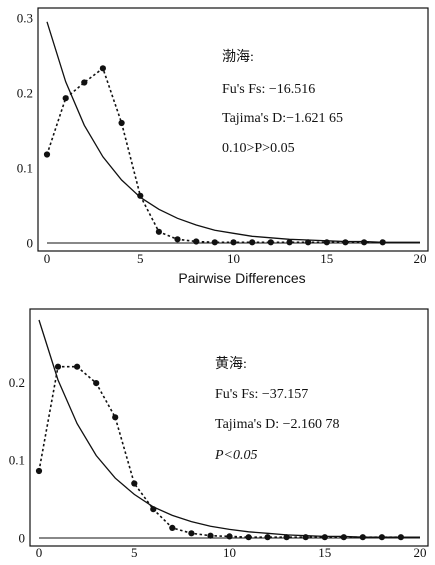 Image resolution: width=435 pixels, height=565 pixels. Describe the element at coordinates (238, 57) in the screenshot. I see `annotation-region-title: 渤海:` at that location.